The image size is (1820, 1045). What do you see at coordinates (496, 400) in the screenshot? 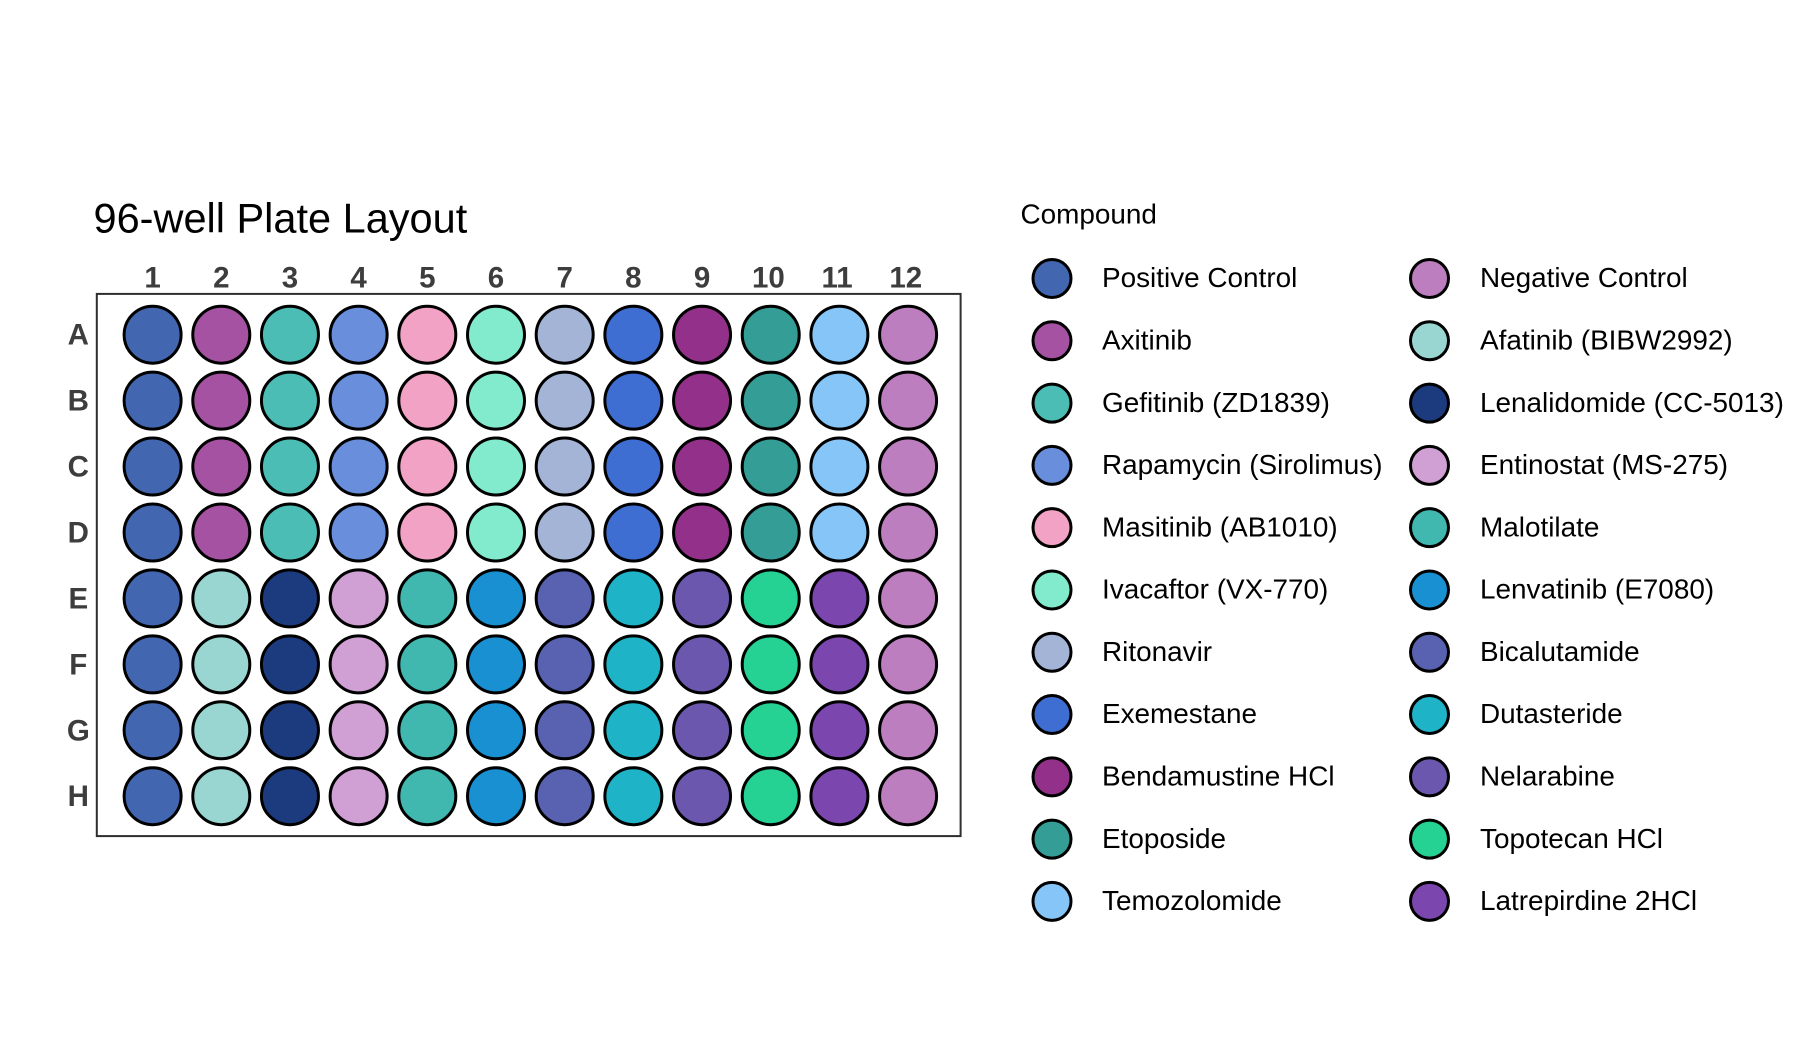
I see `well-B6` at bounding box center [496, 400].